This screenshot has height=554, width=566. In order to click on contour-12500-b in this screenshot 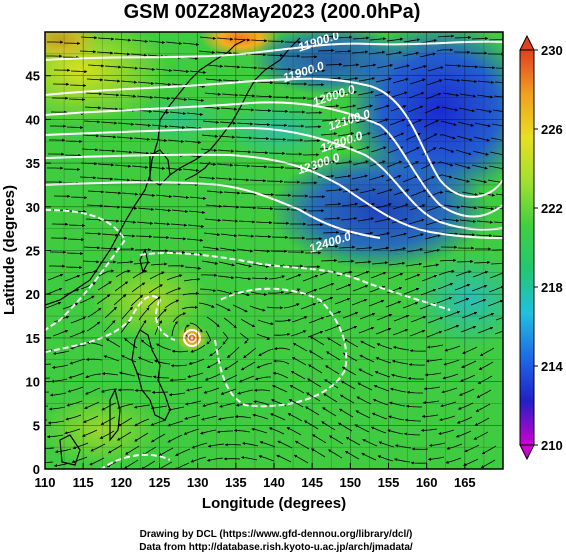, I will do `click(281, 347)`.